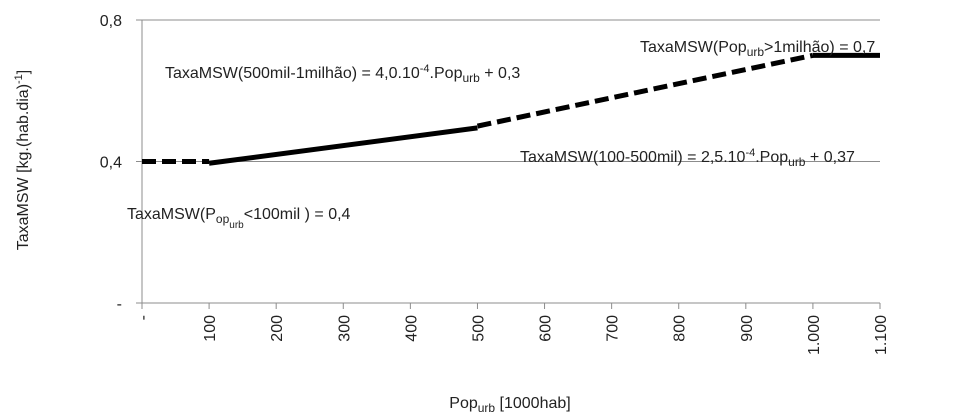  Describe the element at coordinates (500, 73) in the screenshot. I see `text-part: + 0,3` at that location.